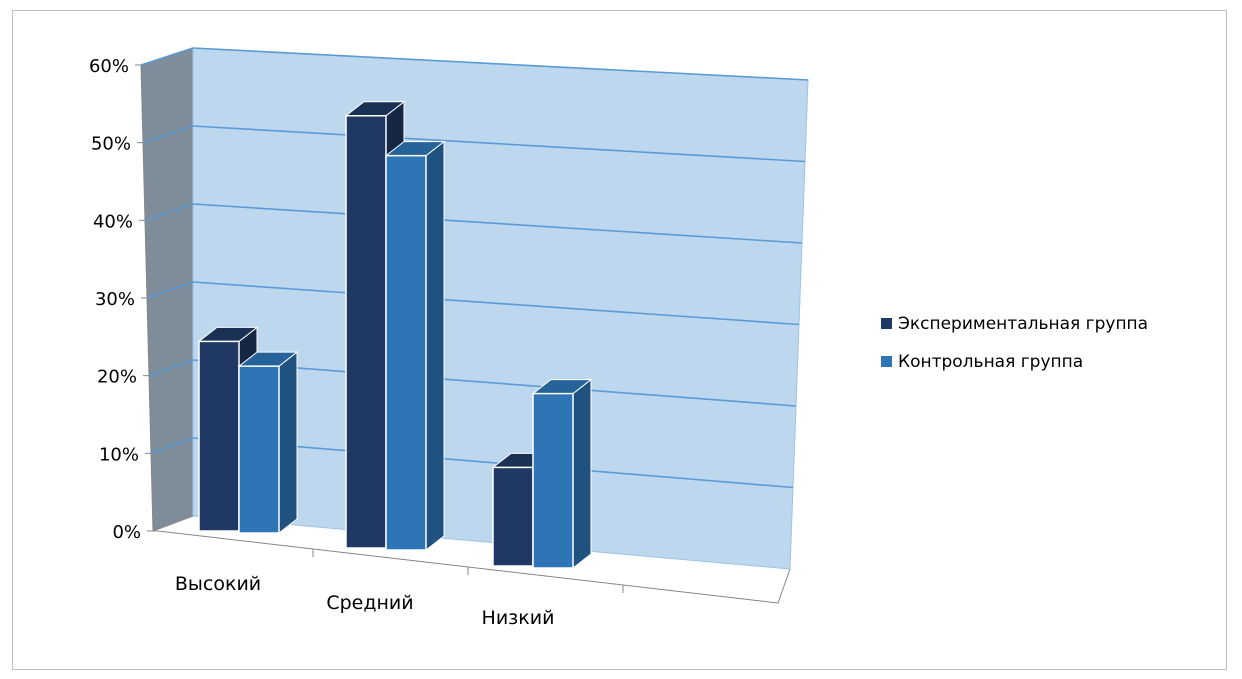 This screenshot has height=679, width=1242. What do you see at coordinates (119, 454) in the screenshot?
I see `y-tick-label: 10%` at bounding box center [119, 454].